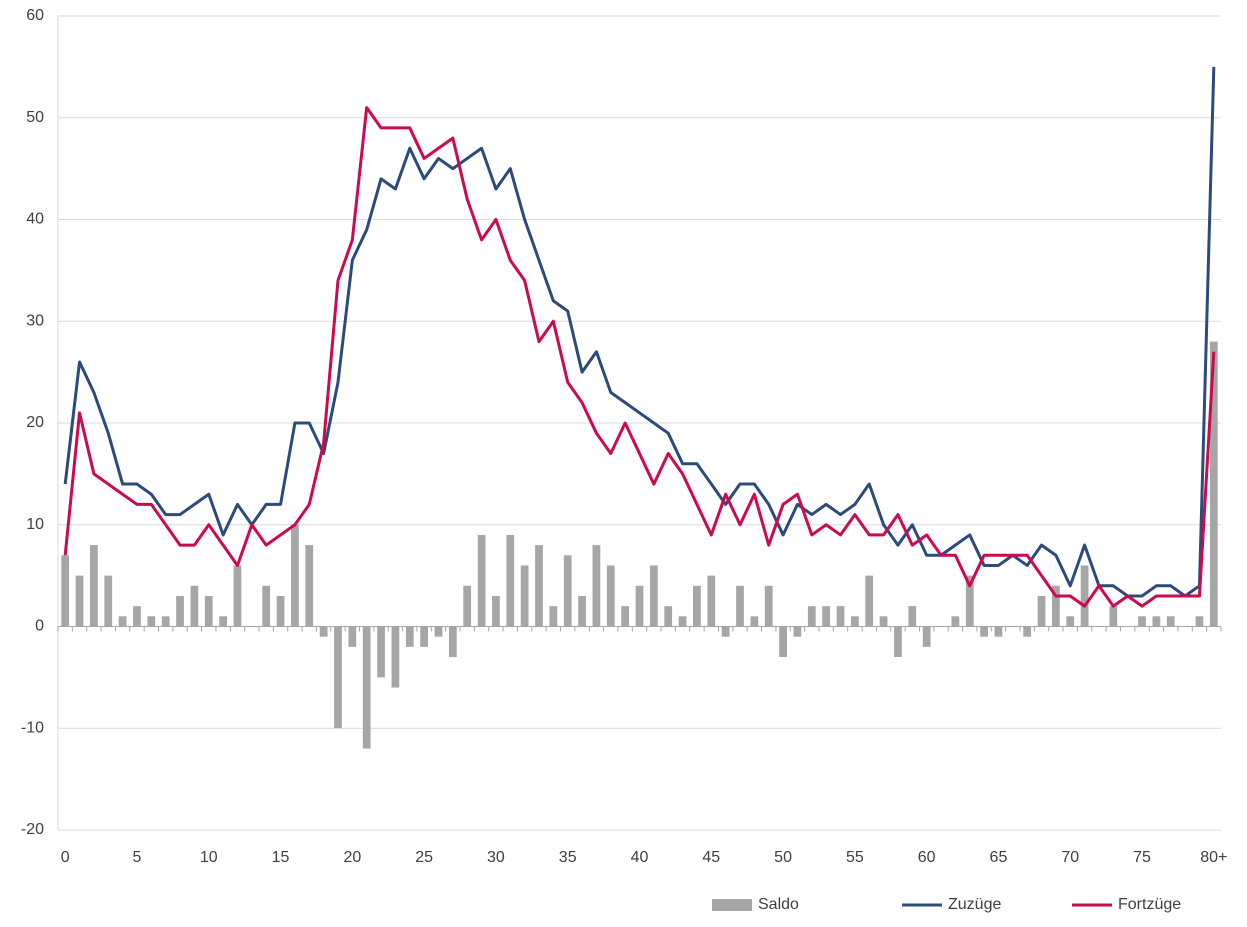 The width and height of the screenshot is (1247, 927). Describe the element at coordinates (35, 524) in the screenshot. I see `y-tick-label: 10` at that location.